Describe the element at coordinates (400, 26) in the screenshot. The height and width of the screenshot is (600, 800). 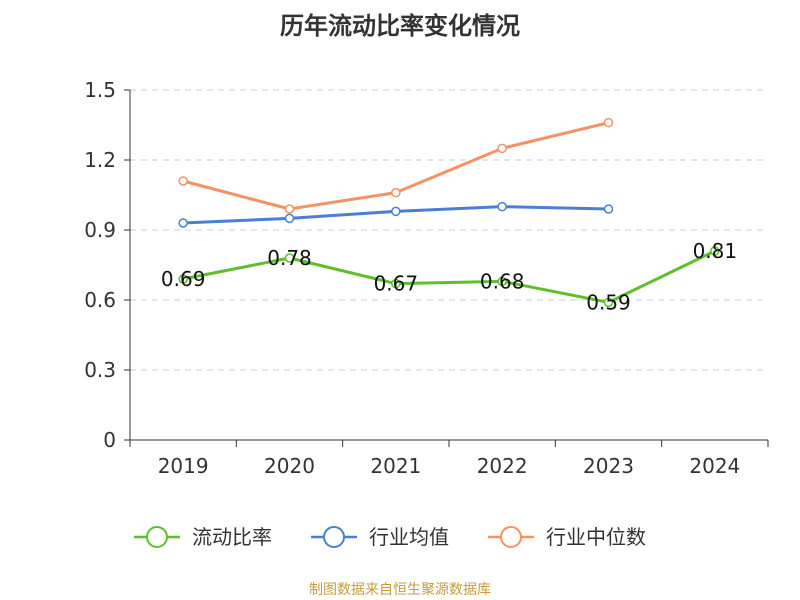
I see `chart-title: 历年流动比率变化情况` at that location.